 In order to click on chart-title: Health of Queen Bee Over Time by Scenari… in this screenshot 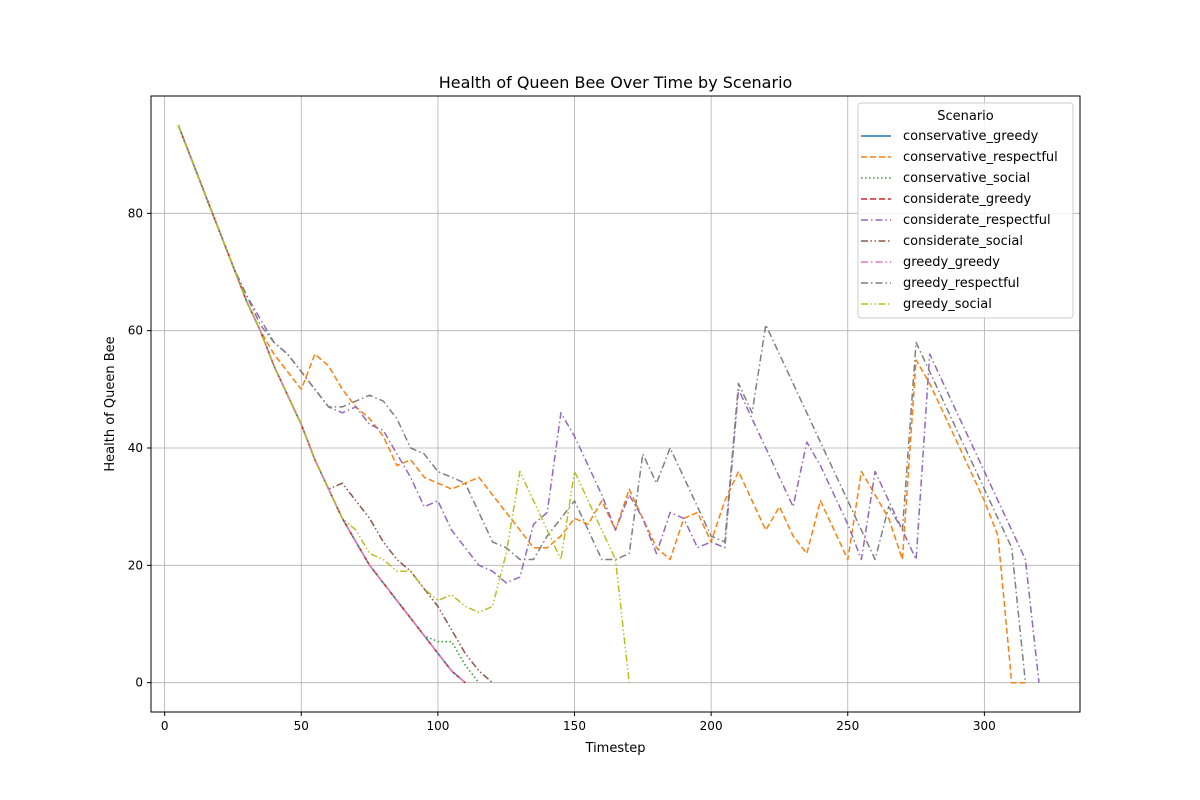, I will do `click(616, 82)`.